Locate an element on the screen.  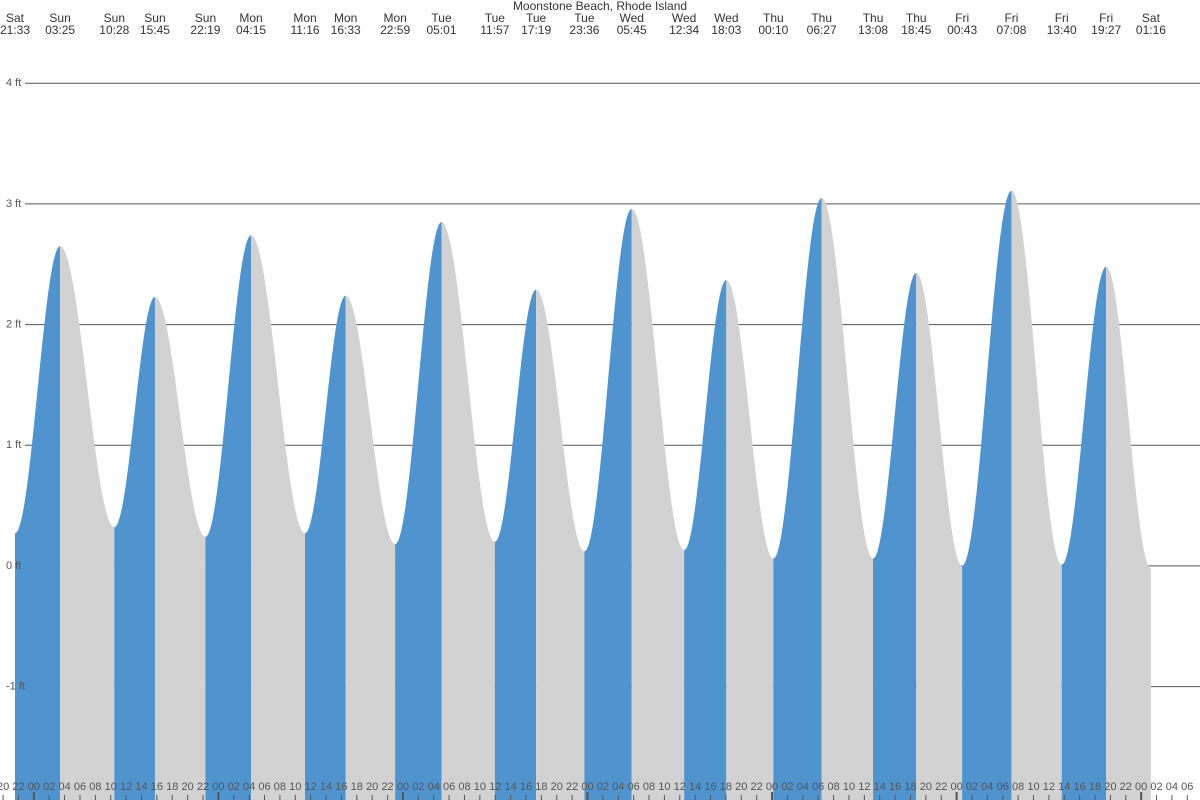
y-tick-label: 1 ft is located at coordinates (13, 445).